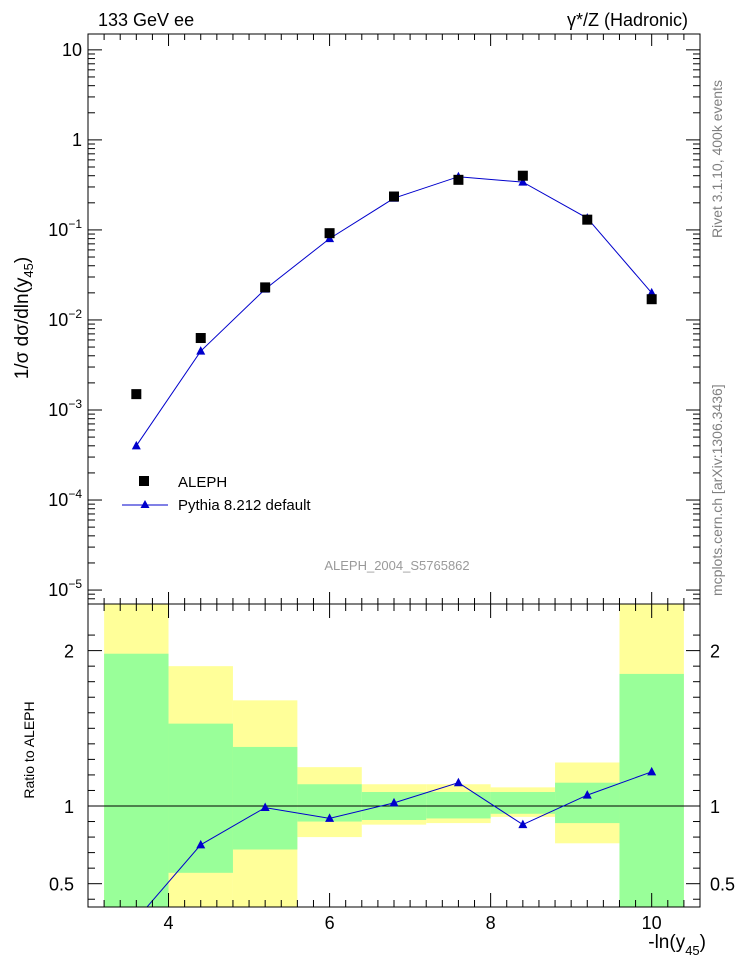 The width and height of the screenshot is (746, 972). What do you see at coordinates (145, 504) in the screenshot?
I see `legend-marker-pythia` at bounding box center [145, 504].